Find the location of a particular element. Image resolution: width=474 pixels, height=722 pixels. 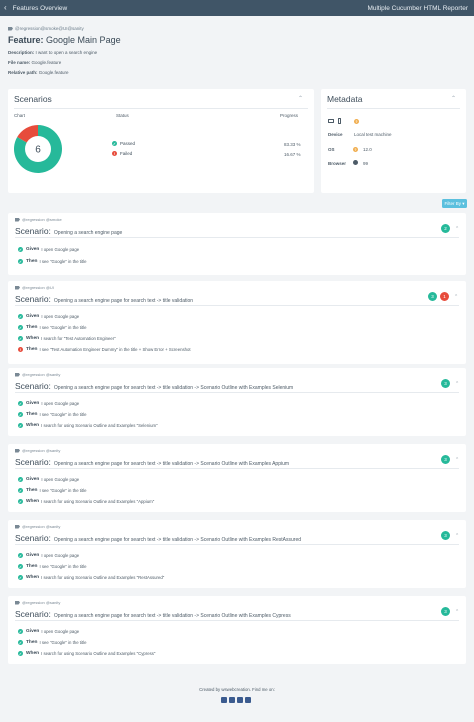

navbar-title: Features Overview is located at coordinates (40, 8).